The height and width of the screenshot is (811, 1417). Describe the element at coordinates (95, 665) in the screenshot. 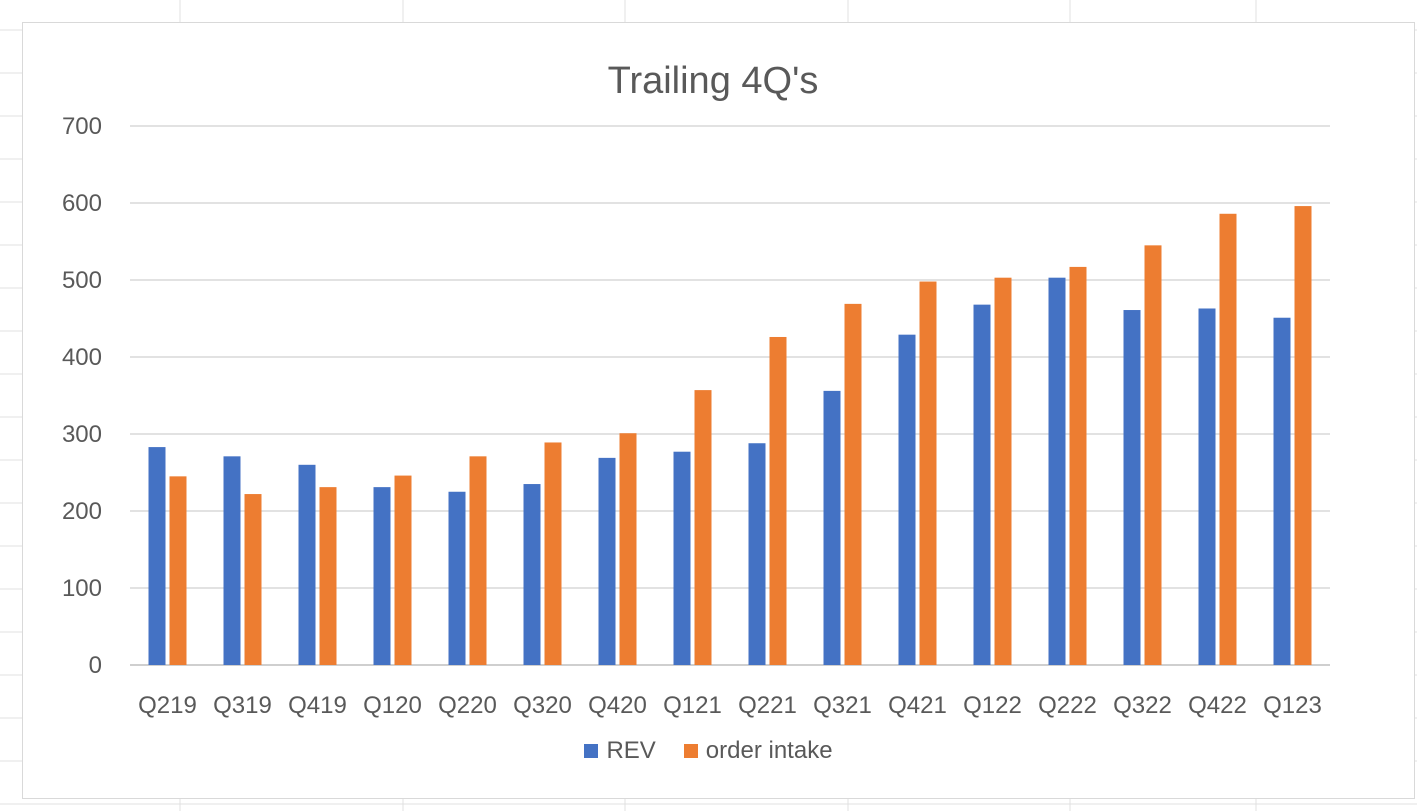

I see `y-tick-label: 0` at that location.